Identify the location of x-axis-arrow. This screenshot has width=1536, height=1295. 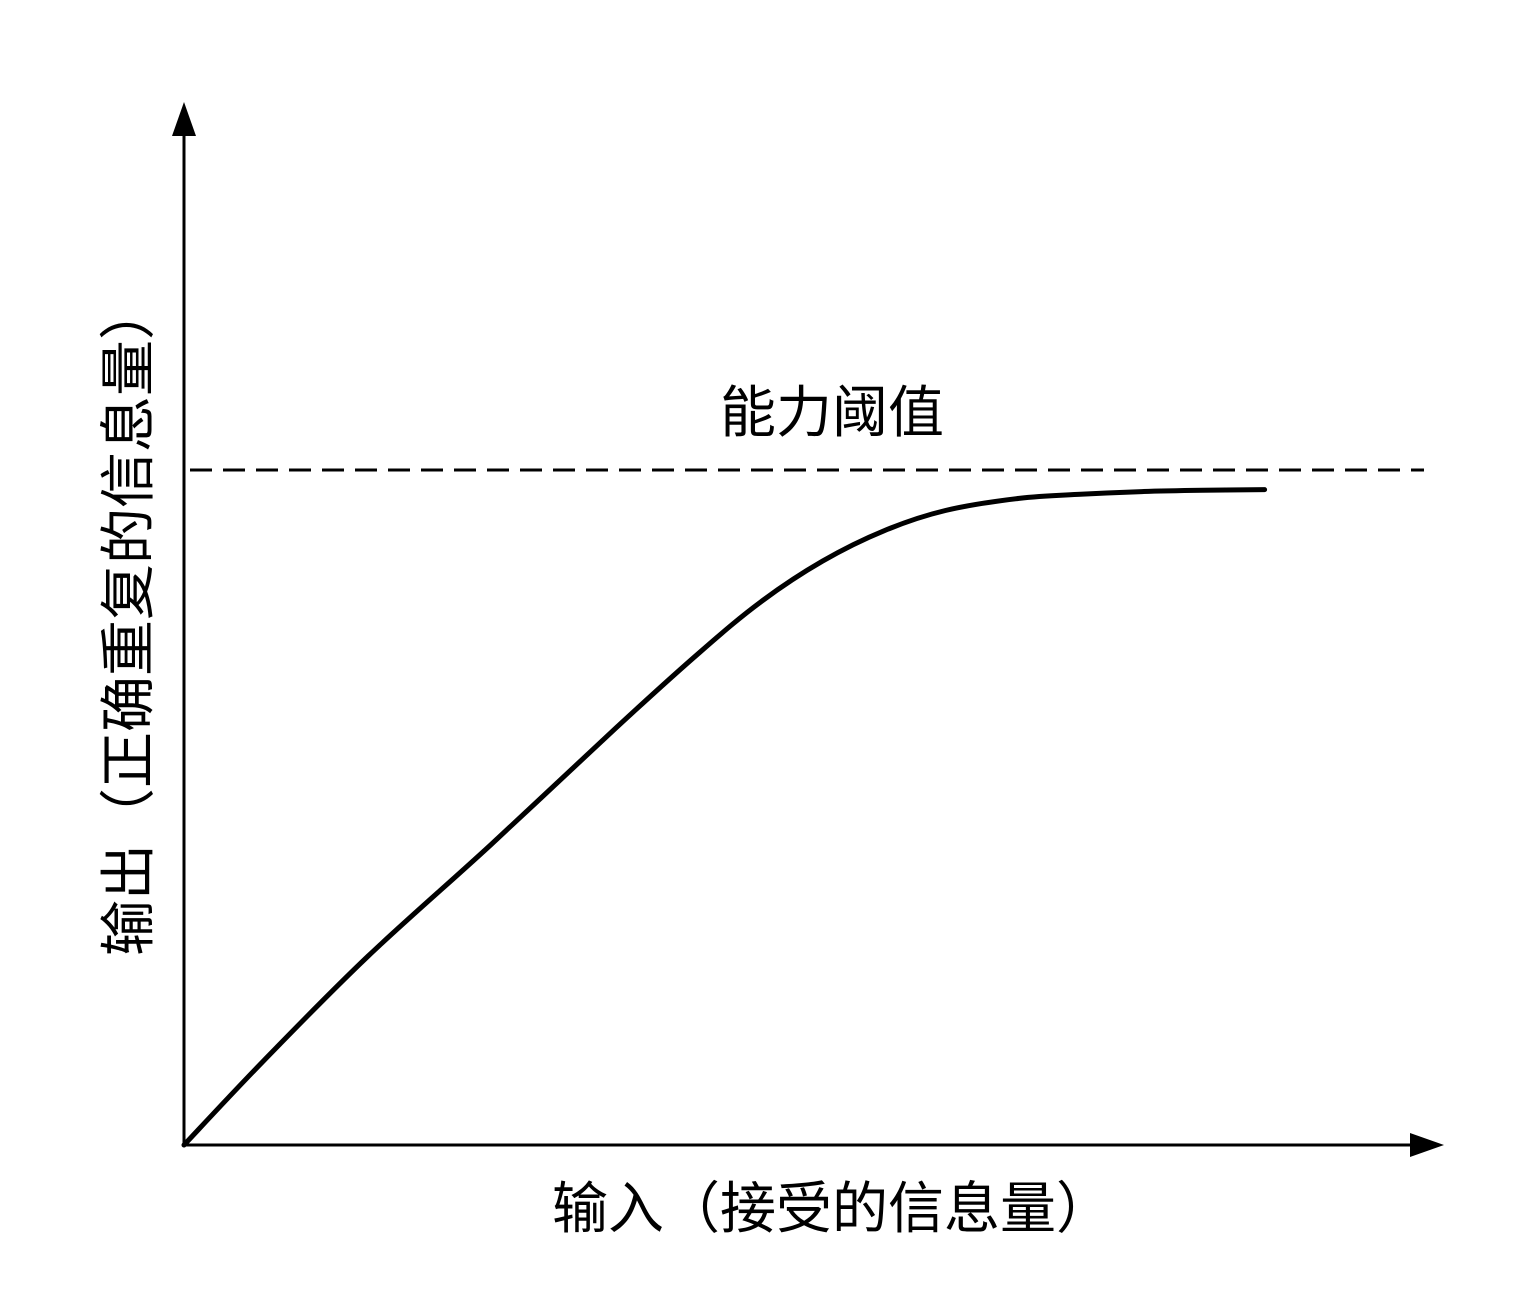
(1427, 1145).